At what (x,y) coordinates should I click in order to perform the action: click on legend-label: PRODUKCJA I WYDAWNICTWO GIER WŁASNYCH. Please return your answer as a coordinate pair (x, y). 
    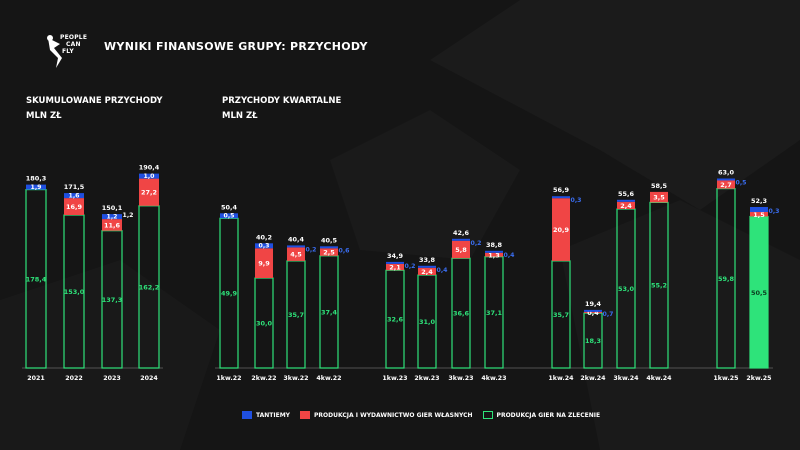
    Looking at the image, I should click on (393, 415).